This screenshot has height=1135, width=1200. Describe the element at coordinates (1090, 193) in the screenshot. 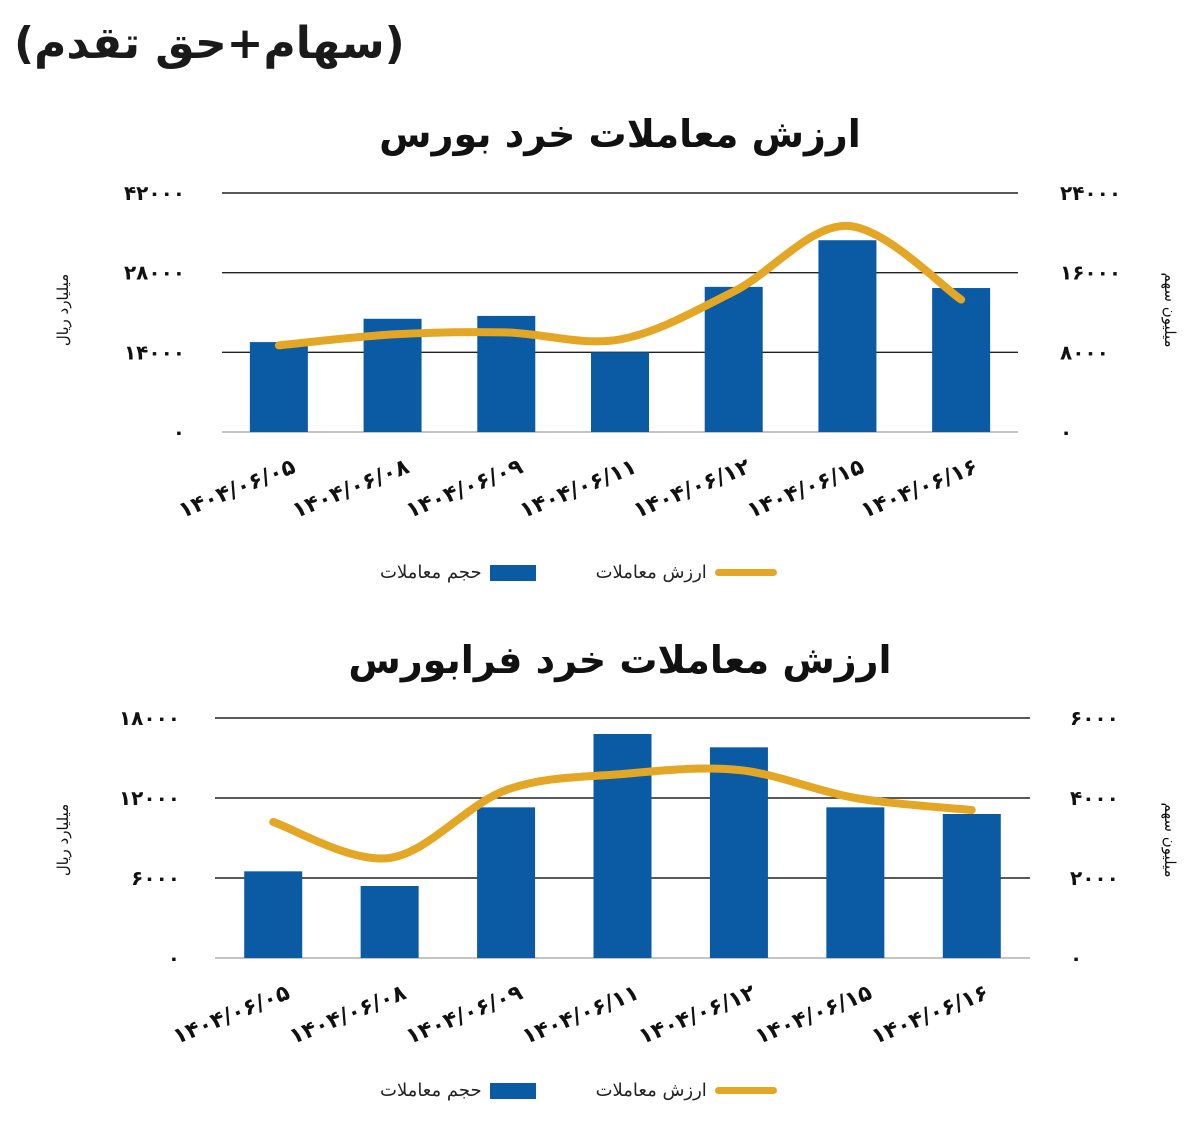

I see `right-tick-label: ۲۴۰۰۰` at that location.